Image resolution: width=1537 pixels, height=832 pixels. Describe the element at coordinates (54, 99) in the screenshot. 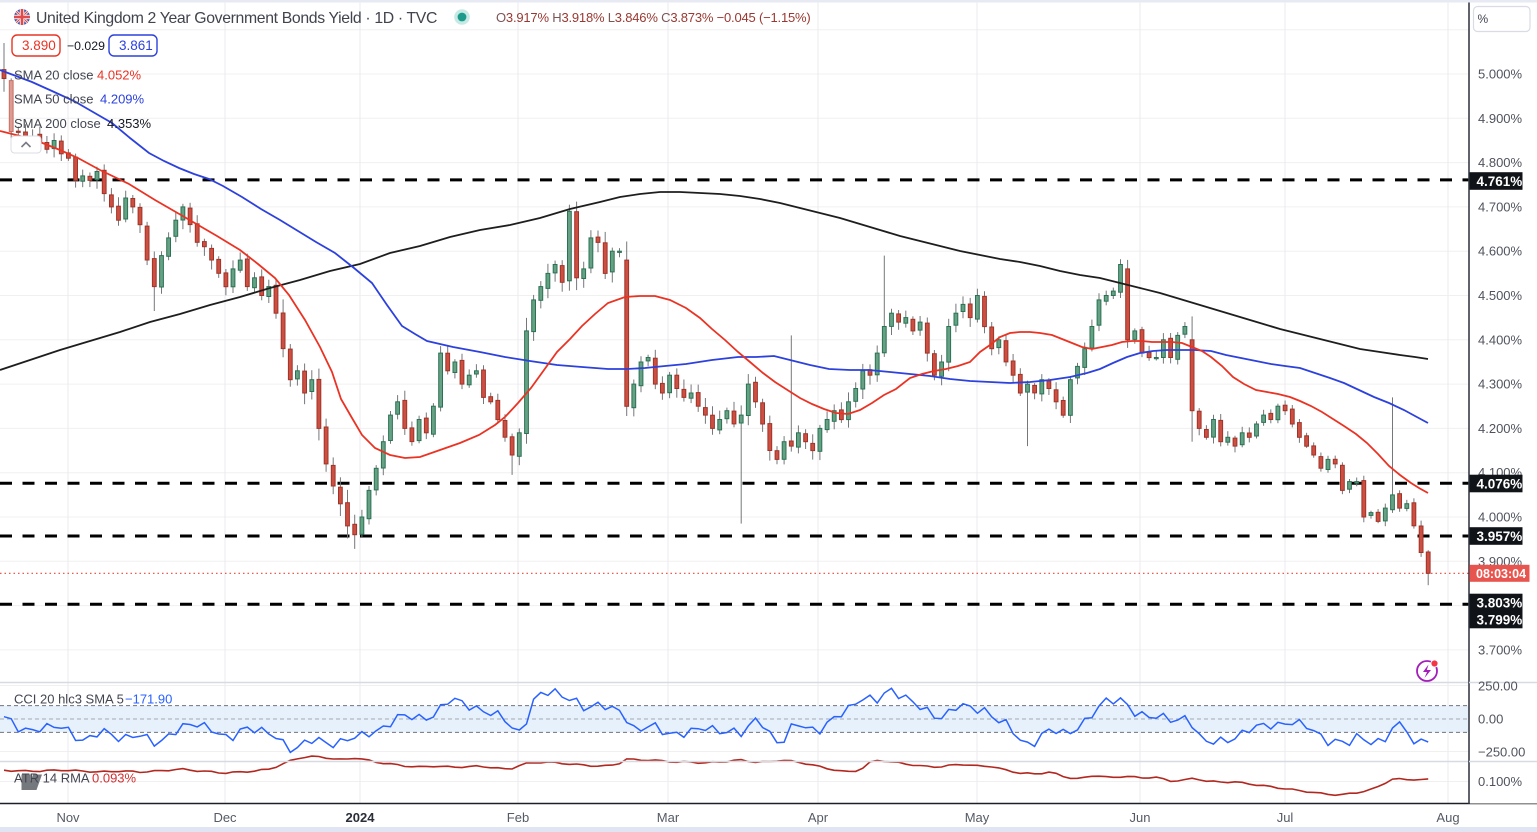

I see `svg-text: SMA 50 close` at that location.